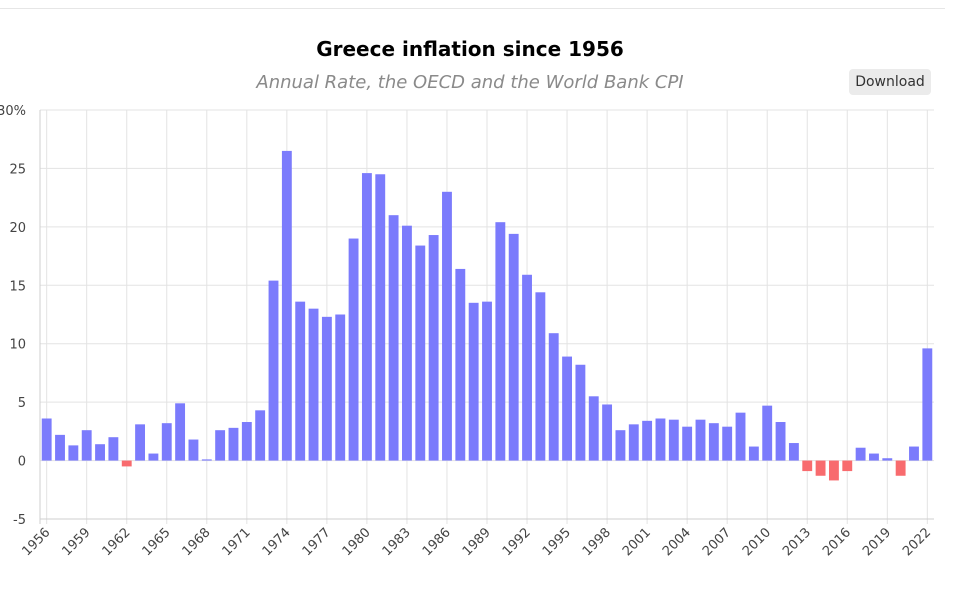 The image size is (957, 589). I want to click on bar-1984, so click(420, 353).